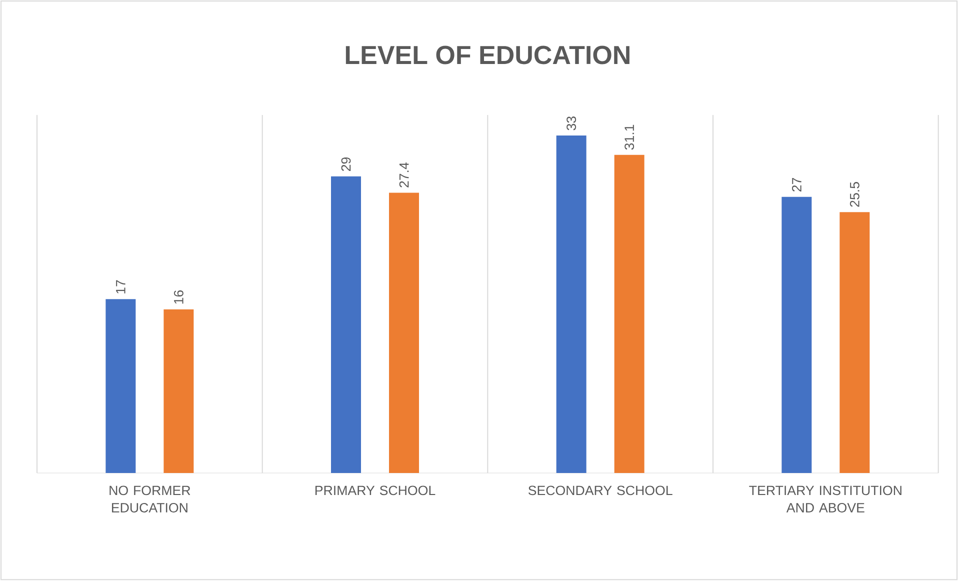  Describe the element at coordinates (346, 164) in the screenshot. I see `data-label: 29` at that location.